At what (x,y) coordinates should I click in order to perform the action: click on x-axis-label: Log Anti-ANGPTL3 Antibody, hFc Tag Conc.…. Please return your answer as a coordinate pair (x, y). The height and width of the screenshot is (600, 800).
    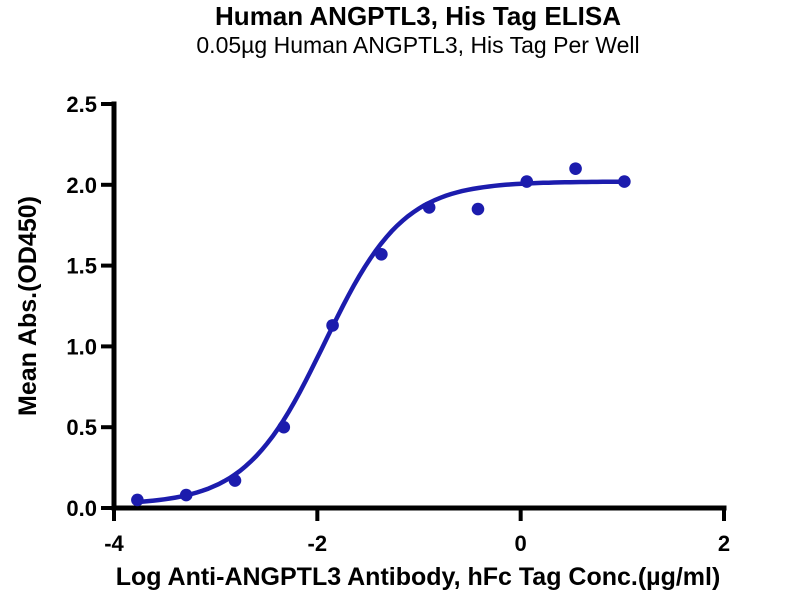
    Looking at the image, I should click on (418, 577).